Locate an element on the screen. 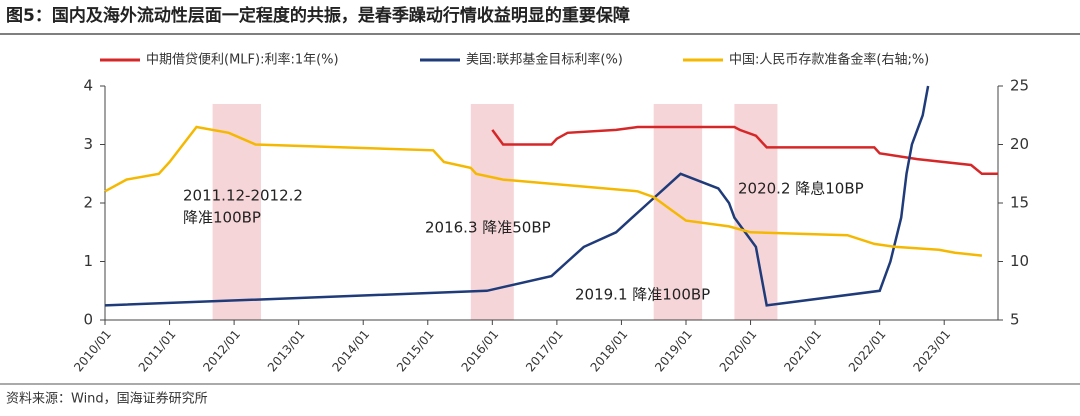 The width and height of the screenshot is (1080, 416). legend-label: 中国:人民币存款准备金率(右轴;%) is located at coordinates (829, 60).